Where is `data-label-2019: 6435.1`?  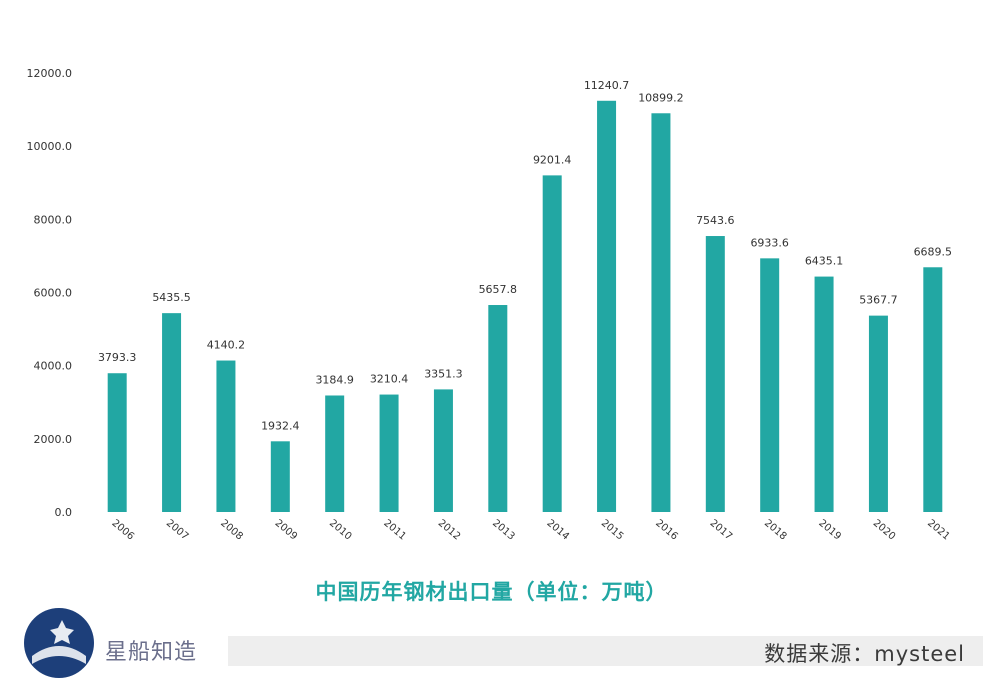
data-label-2019: 6435.1 is located at coordinates (824, 261).